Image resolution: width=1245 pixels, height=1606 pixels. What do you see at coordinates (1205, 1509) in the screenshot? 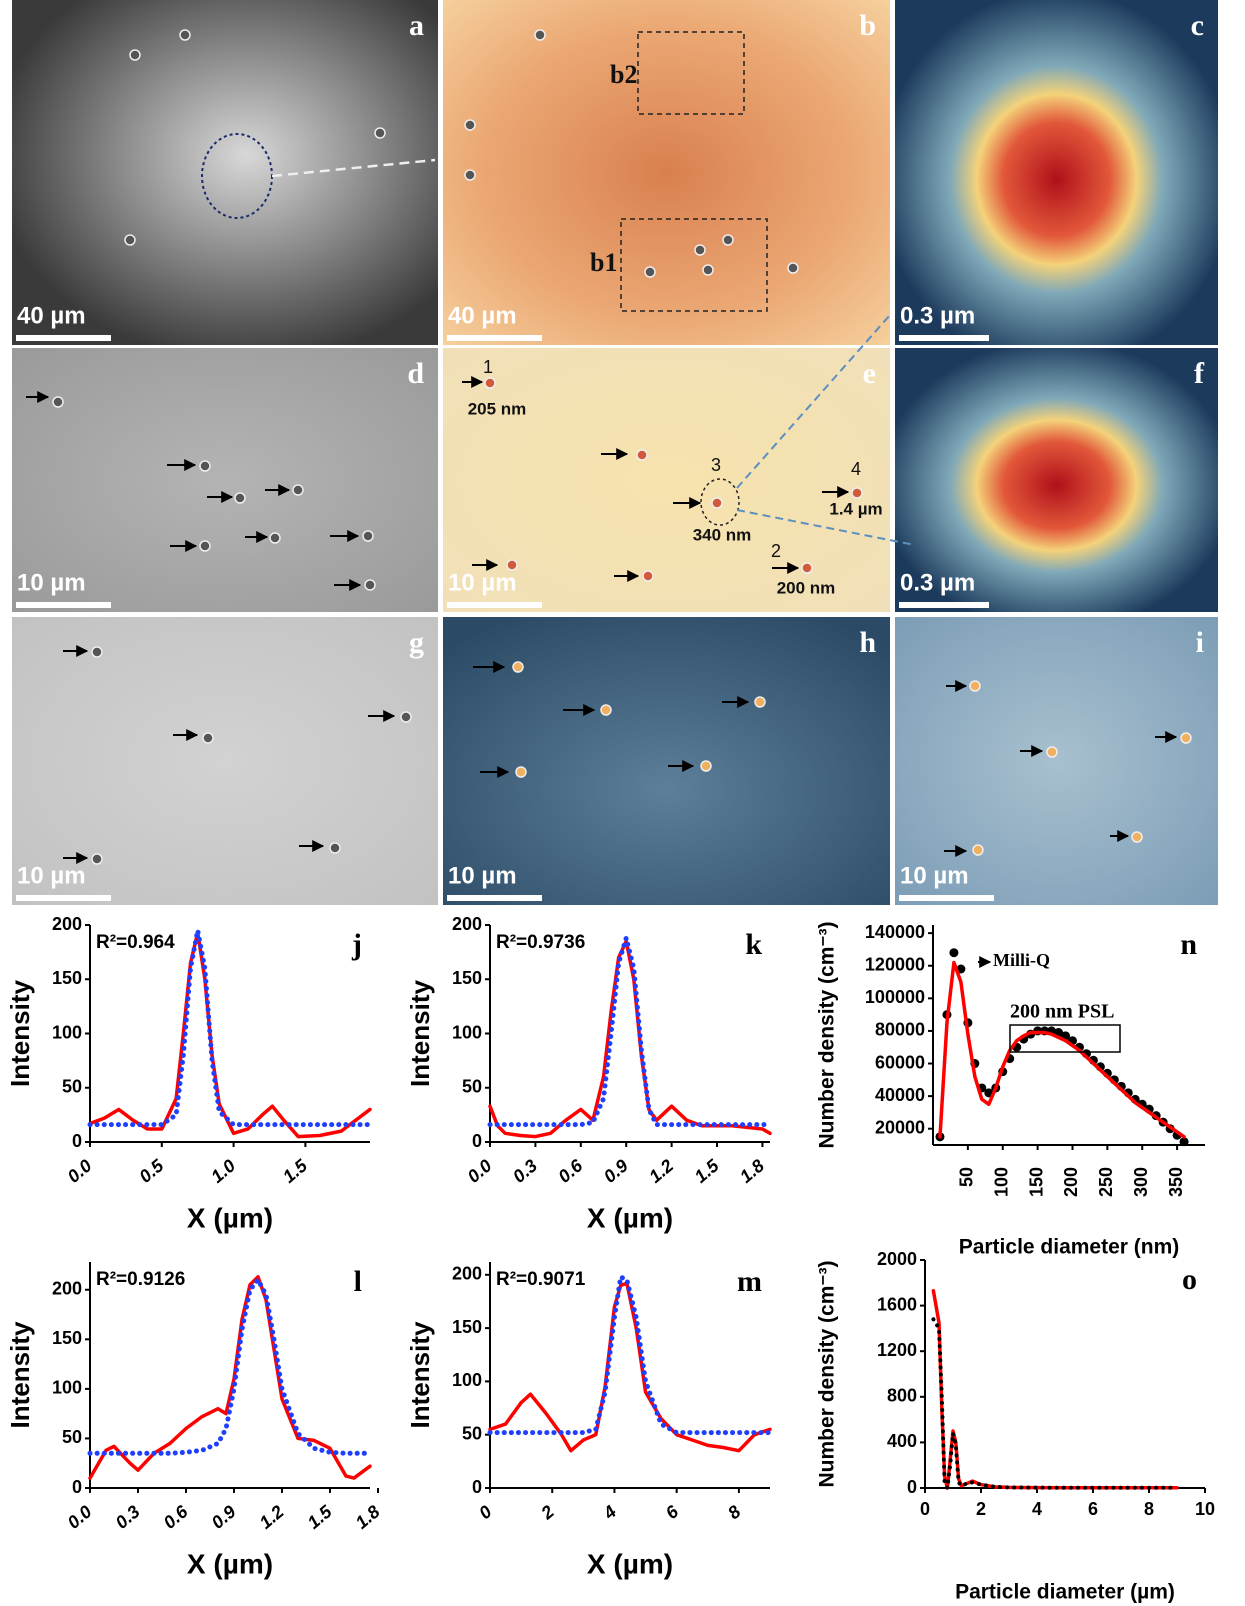
I see `x-tick-label: 10` at bounding box center [1205, 1509].